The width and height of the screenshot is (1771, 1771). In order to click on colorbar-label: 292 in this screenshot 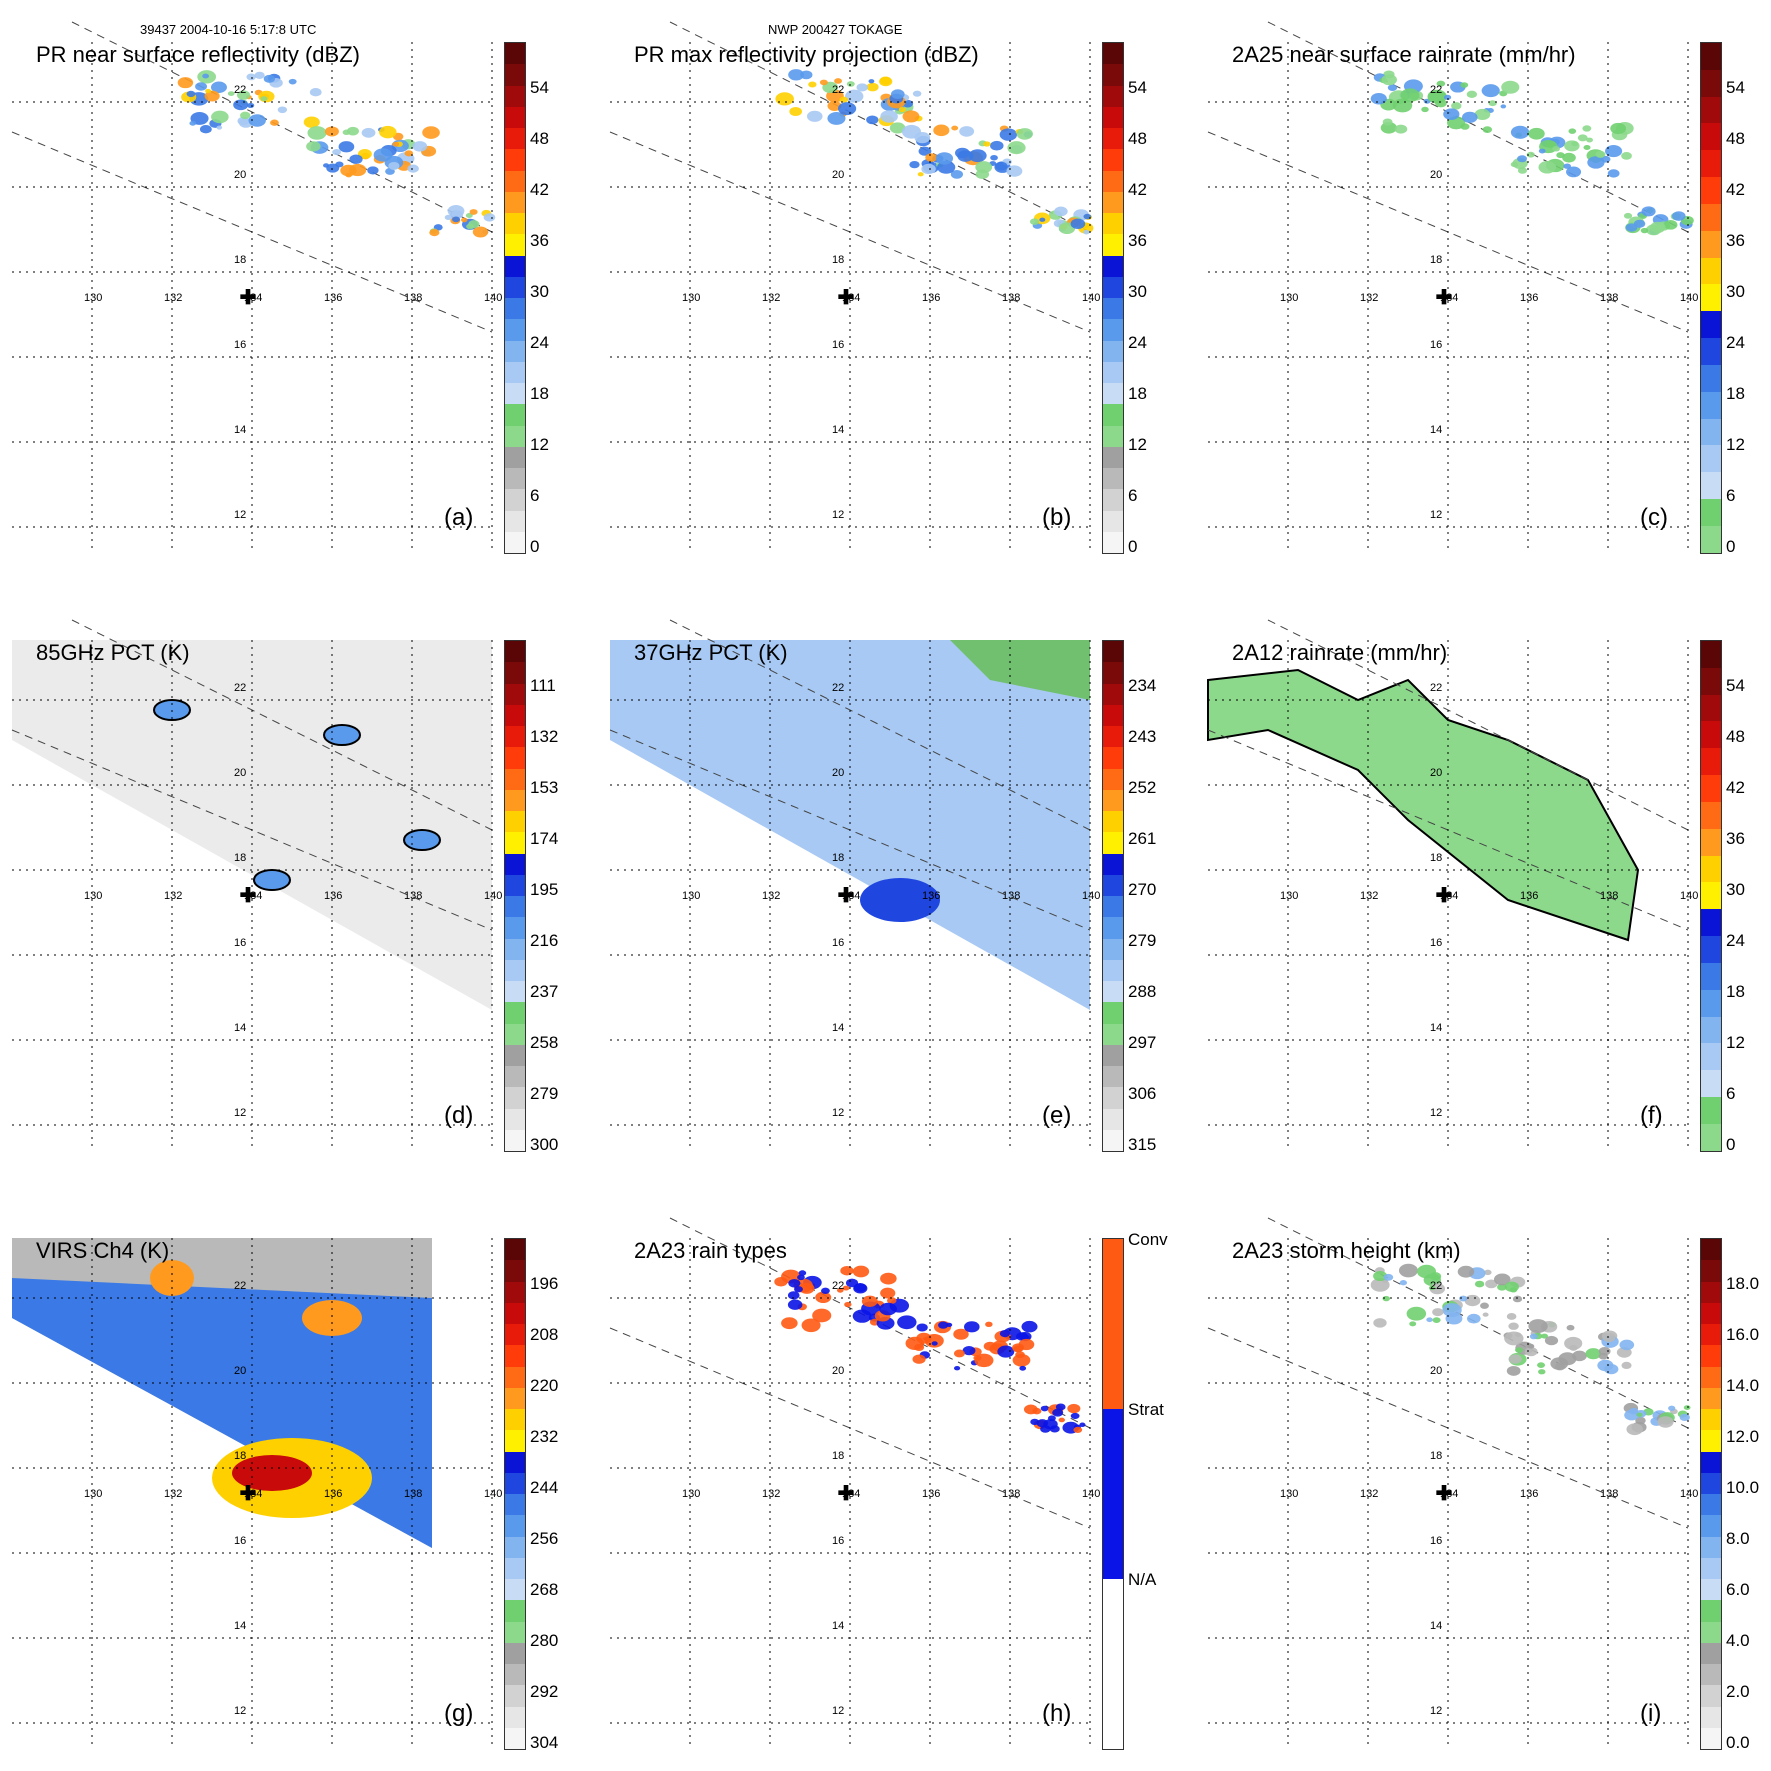, I will do `click(544, 1691)`.